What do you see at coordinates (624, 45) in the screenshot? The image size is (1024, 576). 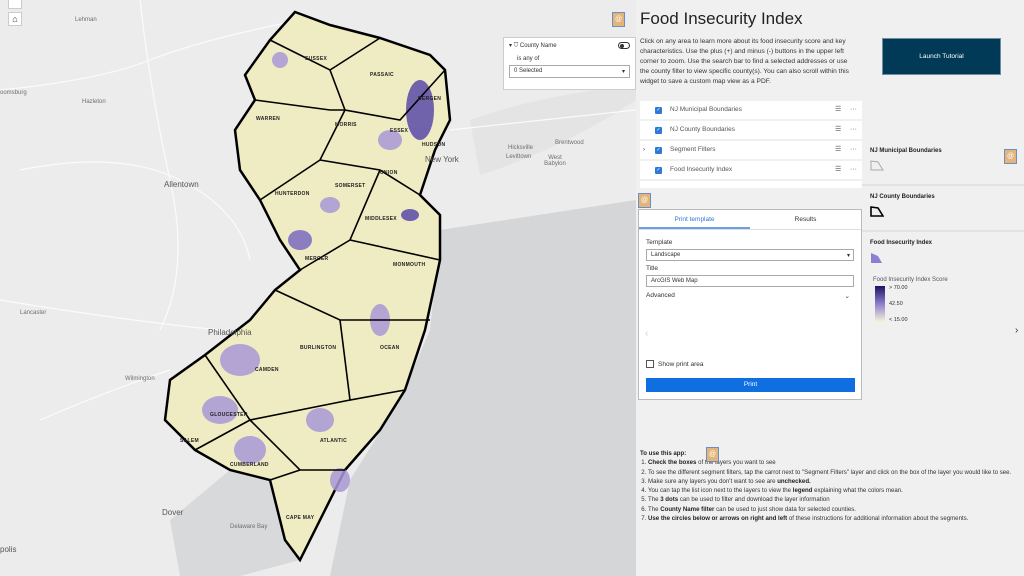 I see `filter-toggle` at bounding box center [624, 45].